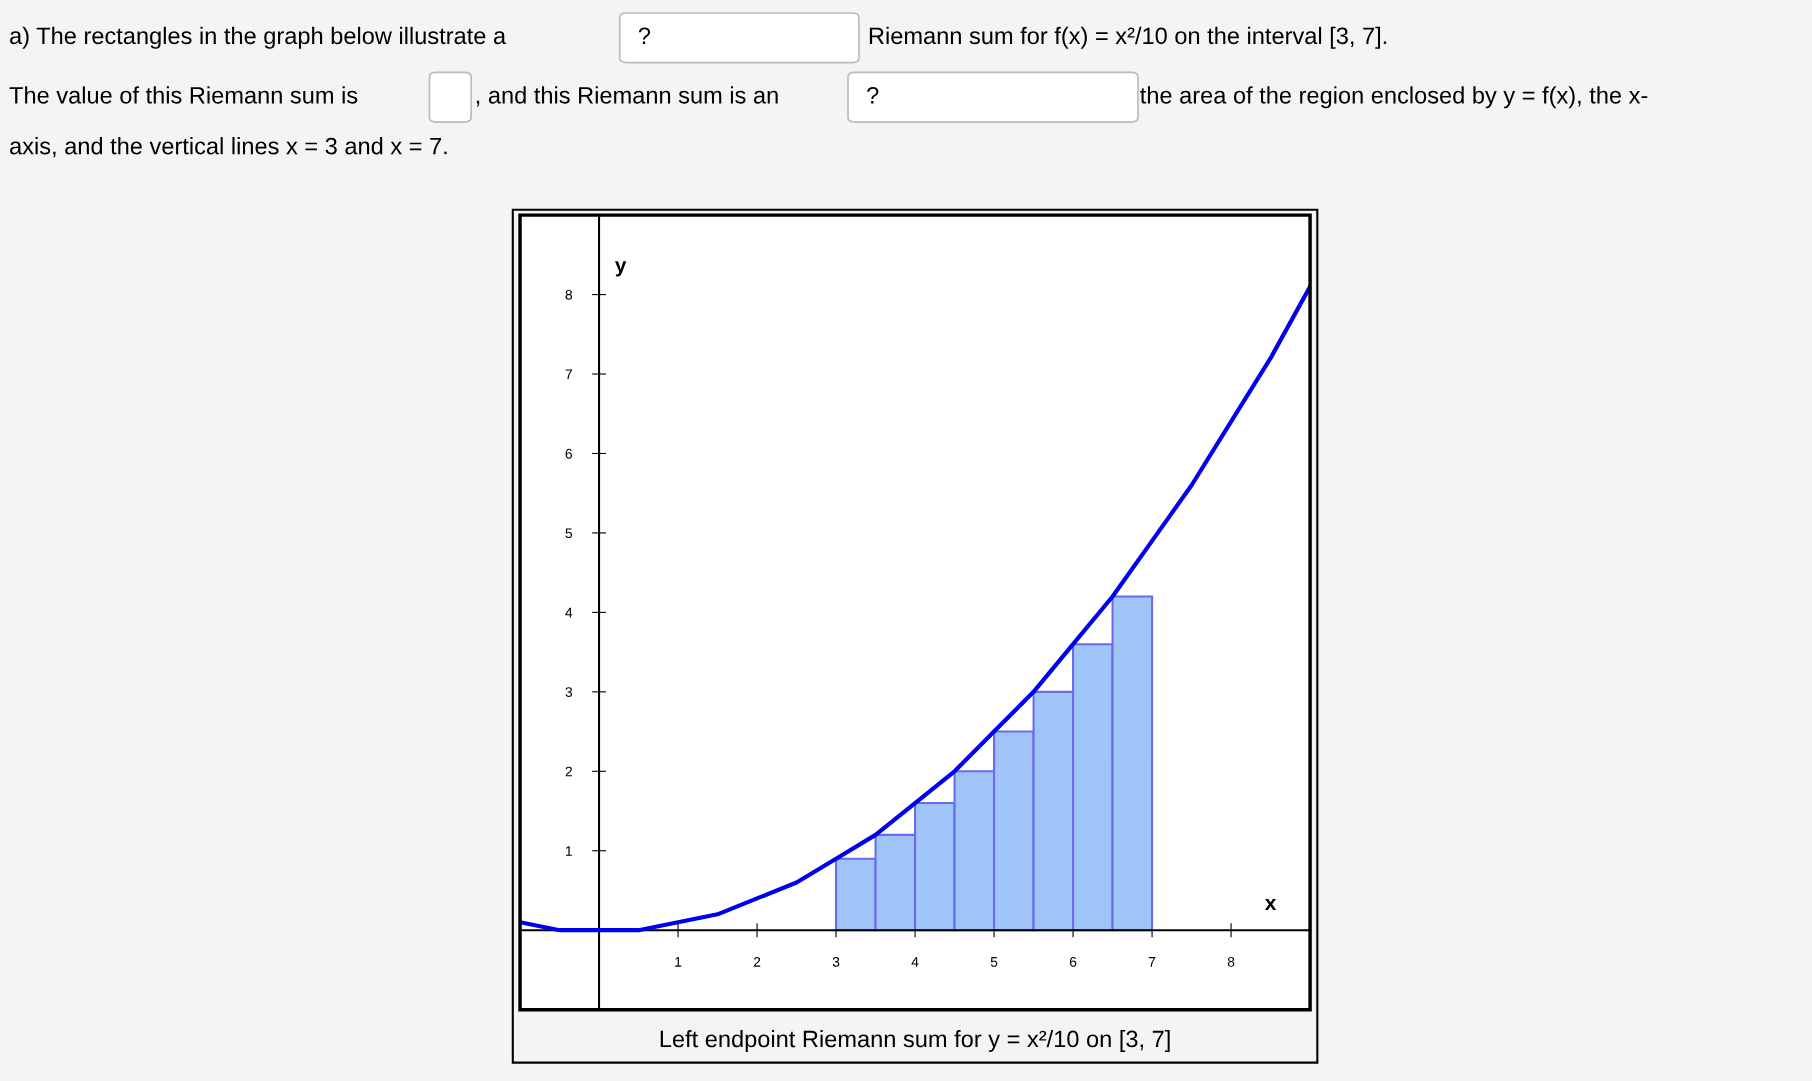 The height and width of the screenshot is (1081, 1812). Describe the element at coordinates (569, 453) in the screenshot. I see `y-tick-label: 6` at that location.